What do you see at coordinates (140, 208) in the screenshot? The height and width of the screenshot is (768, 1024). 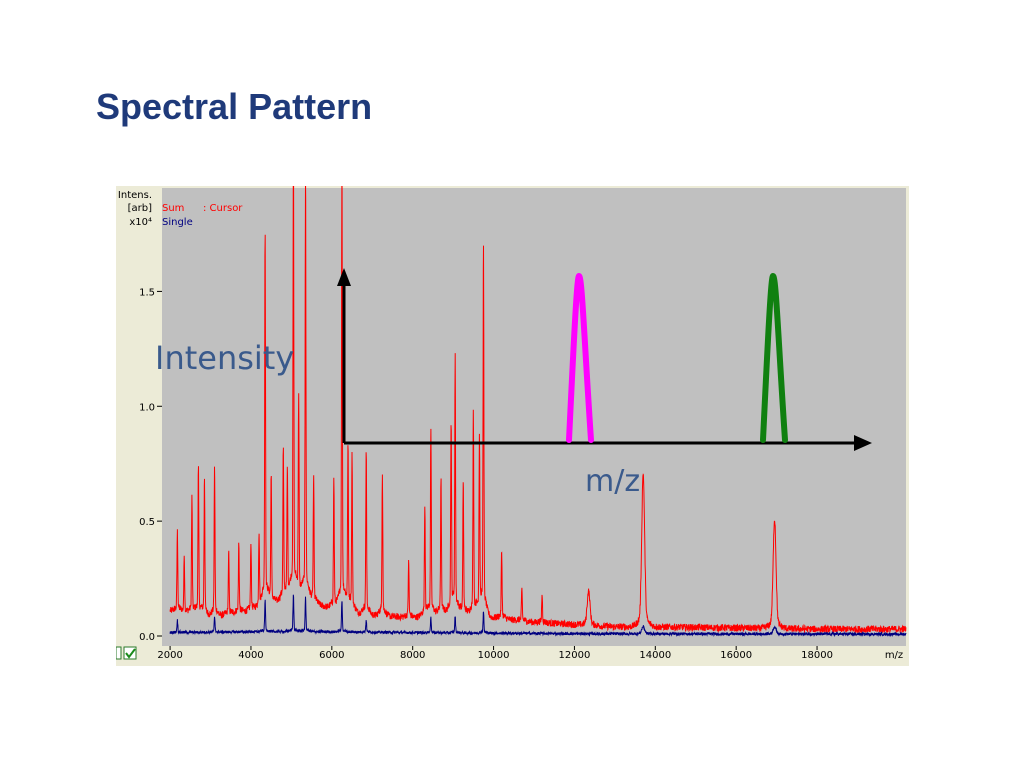 I see `y-axis-caption-line-2: [arb]` at bounding box center [140, 208].